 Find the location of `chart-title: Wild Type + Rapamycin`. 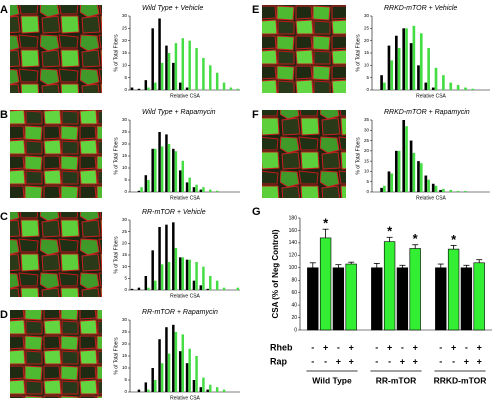

chart-title: Wild Type + Rapamycin is located at coordinates (179, 112).